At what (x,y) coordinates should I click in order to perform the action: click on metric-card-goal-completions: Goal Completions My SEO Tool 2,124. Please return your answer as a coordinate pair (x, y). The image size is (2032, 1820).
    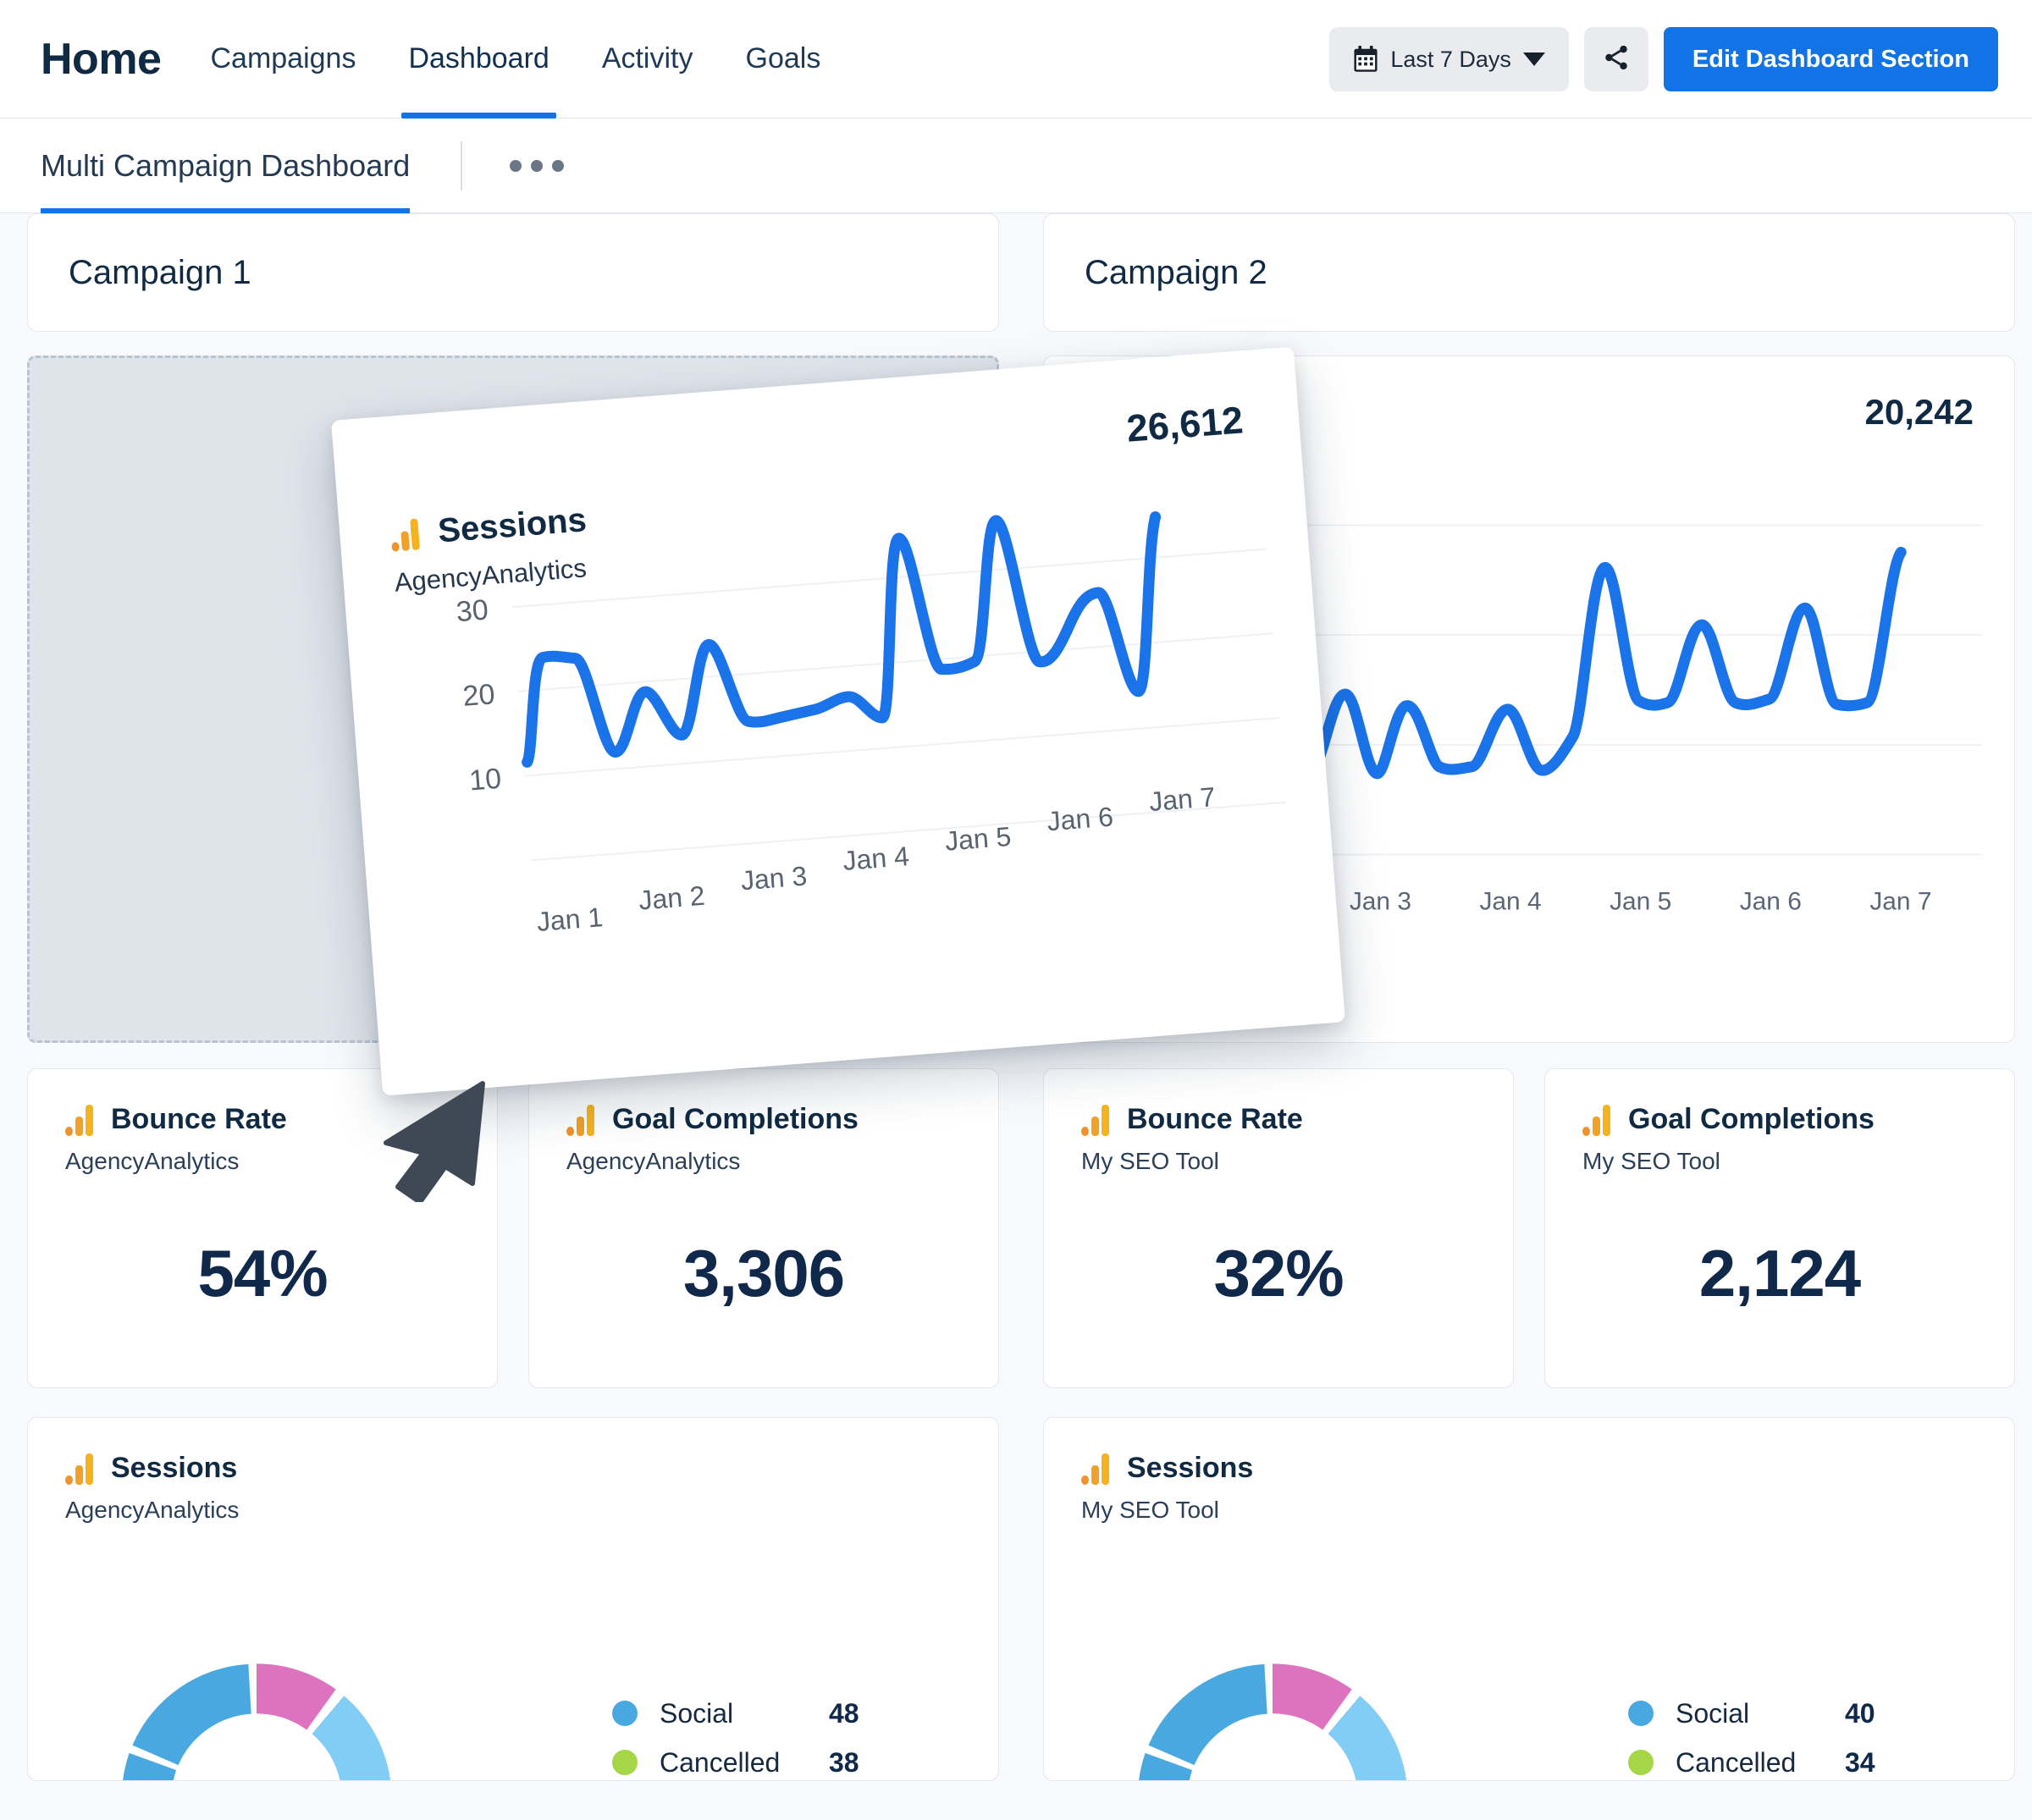
    Looking at the image, I should click on (1779, 1228).